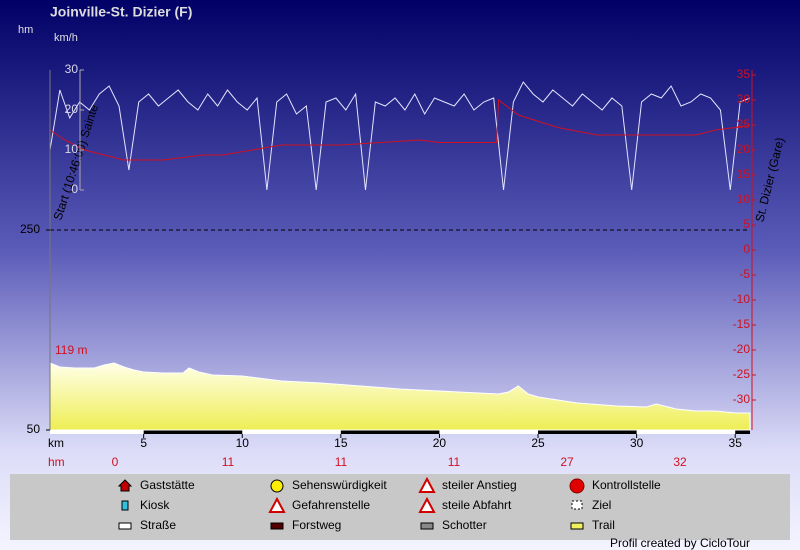 The width and height of the screenshot is (800, 550). I want to click on y2-tick-label: 30, so click(744, 99).